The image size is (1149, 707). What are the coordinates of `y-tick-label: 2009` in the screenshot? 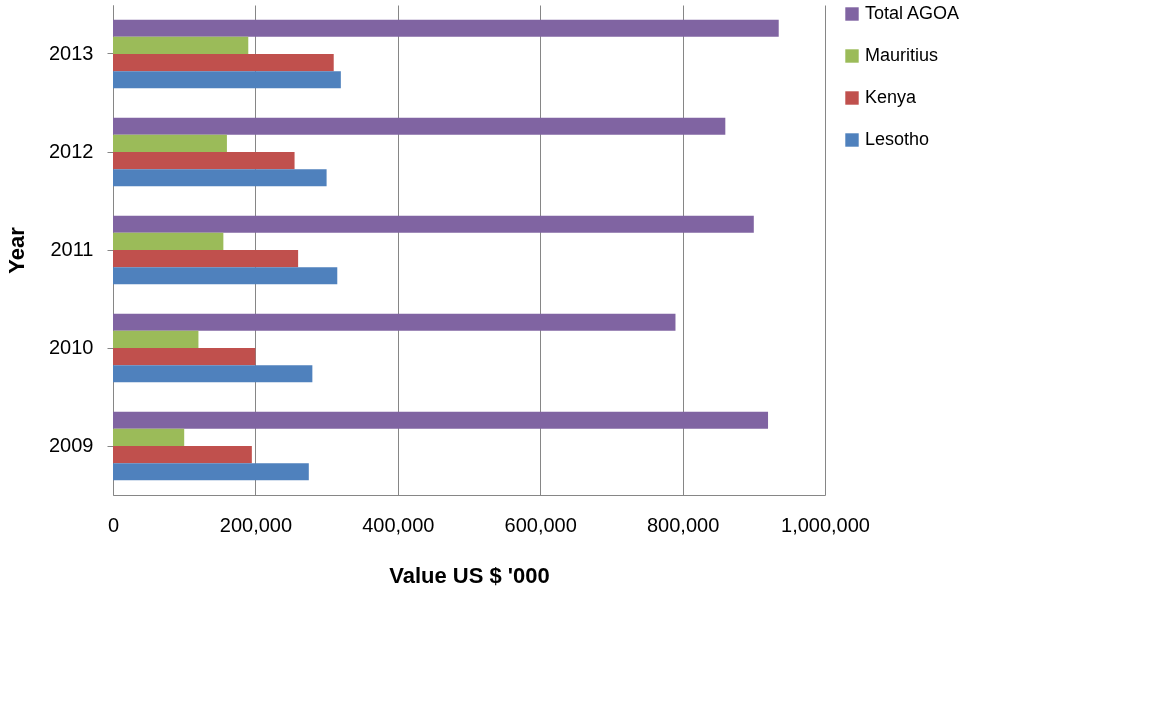 It's located at (71, 445).